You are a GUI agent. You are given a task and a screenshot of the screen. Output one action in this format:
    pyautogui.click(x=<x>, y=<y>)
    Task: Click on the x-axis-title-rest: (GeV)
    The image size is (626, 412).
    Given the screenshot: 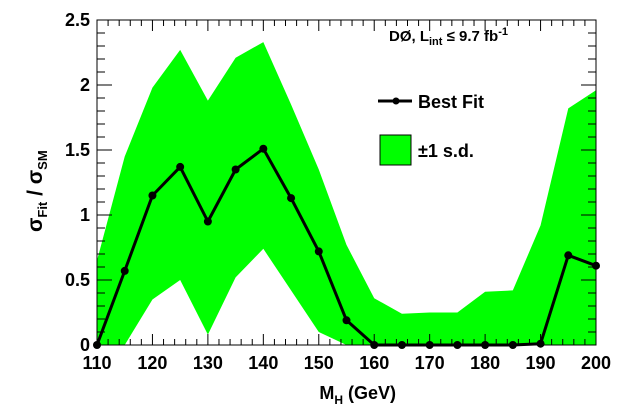 What is the action you would take?
    pyautogui.click(x=369, y=393)
    